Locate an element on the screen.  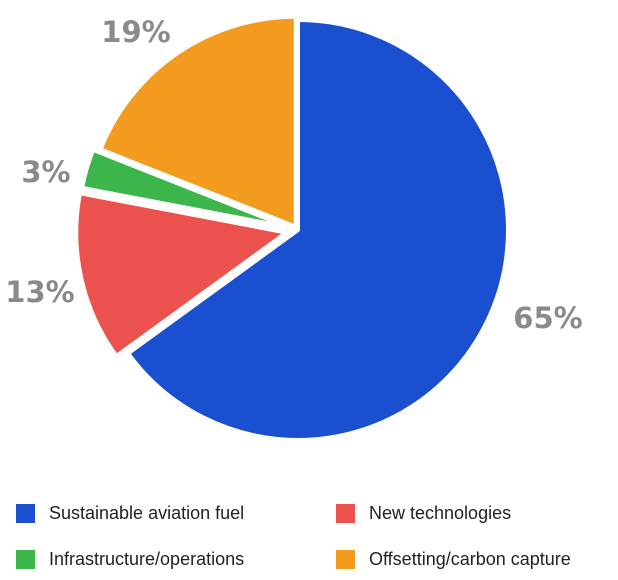
legend-item-offsetting-carbon-capture: Offsetting/carbon capture is located at coordinates (453, 559).